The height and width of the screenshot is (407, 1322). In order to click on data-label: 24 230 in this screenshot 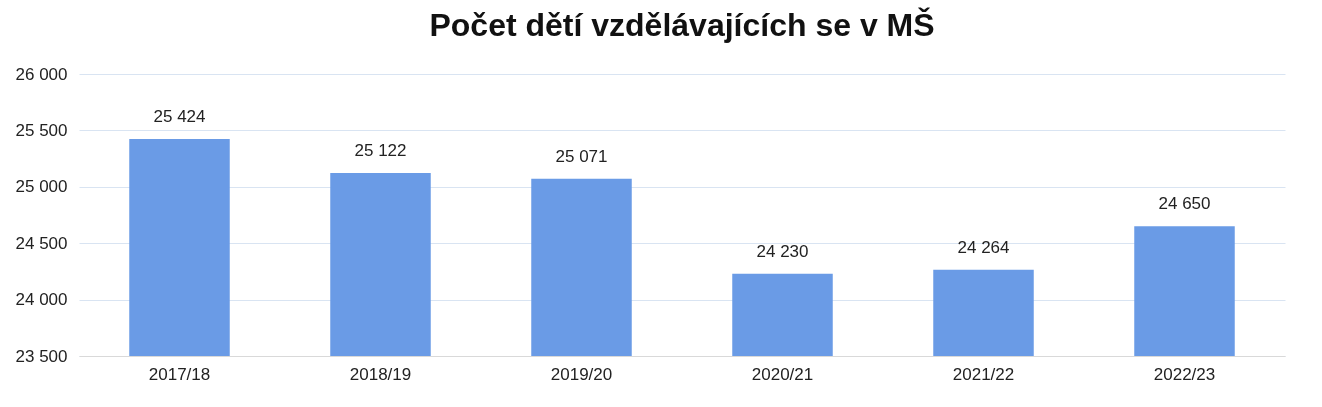, I will do `click(782, 251)`.